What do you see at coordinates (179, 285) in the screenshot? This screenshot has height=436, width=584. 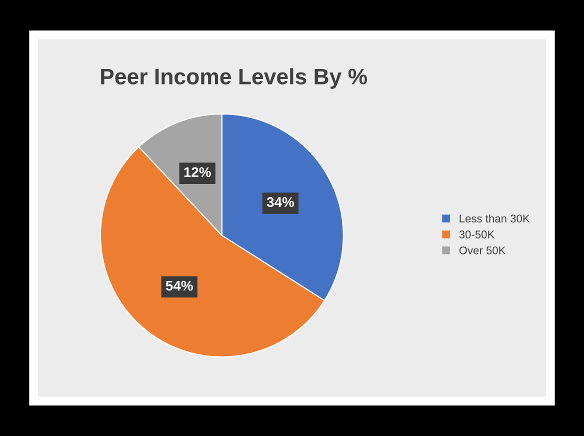 I see `data-label: 54%` at bounding box center [179, 285].